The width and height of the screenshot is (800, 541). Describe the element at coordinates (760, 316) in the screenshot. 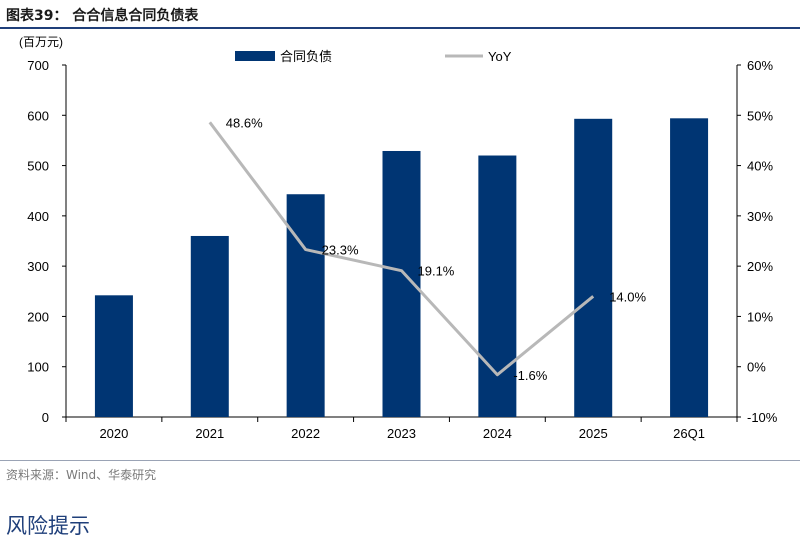

I see `right-tick-label: 10%` at that location.